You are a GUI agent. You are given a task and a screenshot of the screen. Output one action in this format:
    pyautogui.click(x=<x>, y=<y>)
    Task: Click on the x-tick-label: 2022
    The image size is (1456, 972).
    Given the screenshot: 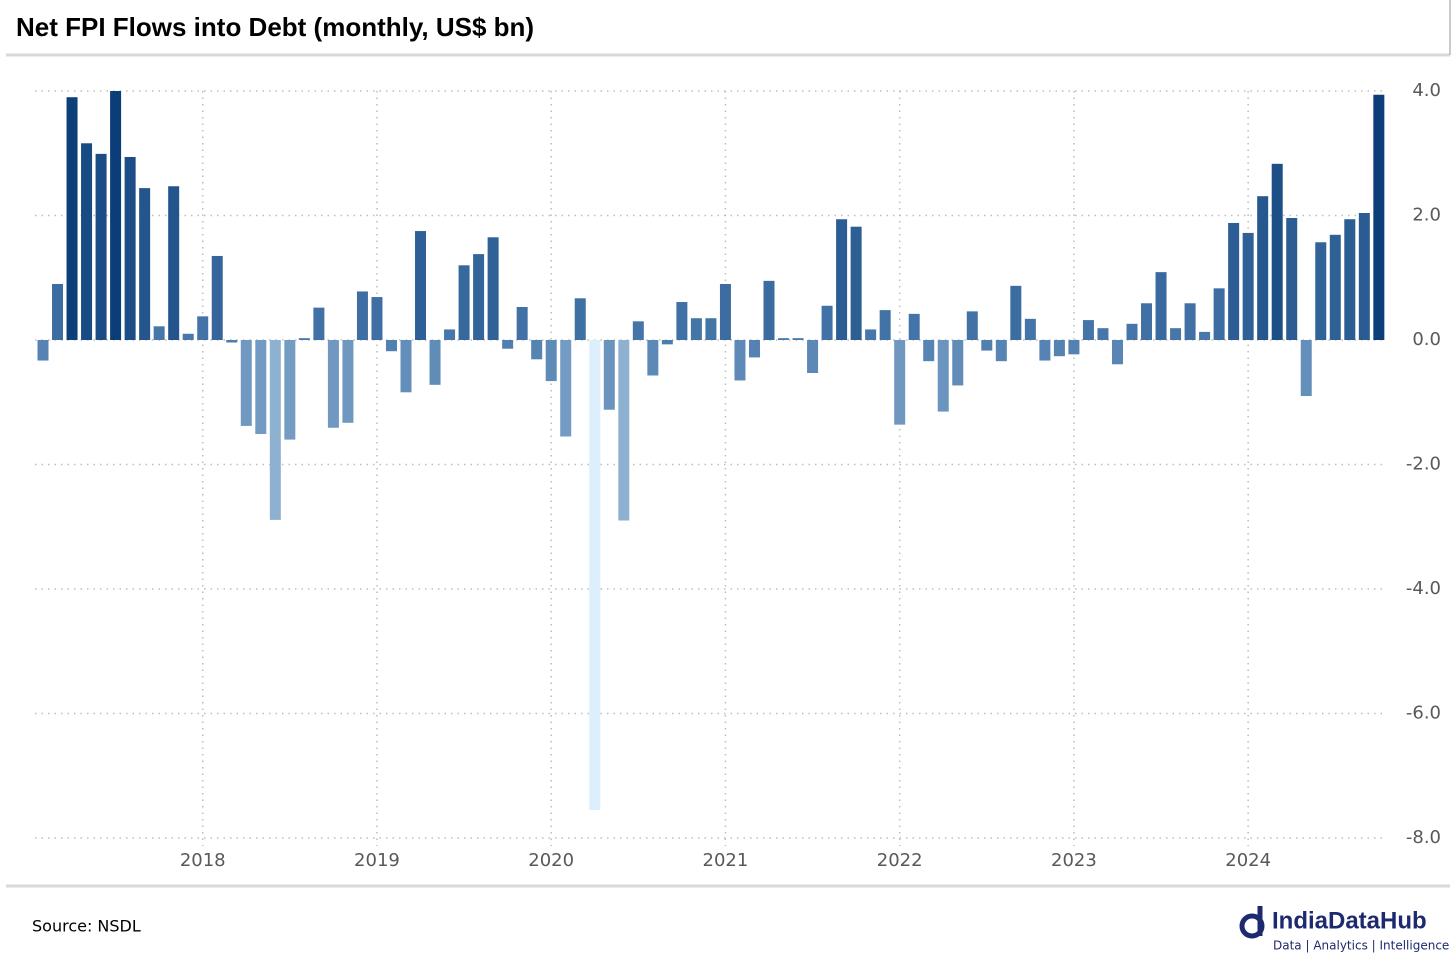 What is the action you would take?
    pyautogui.click(x=900, y=860)
    